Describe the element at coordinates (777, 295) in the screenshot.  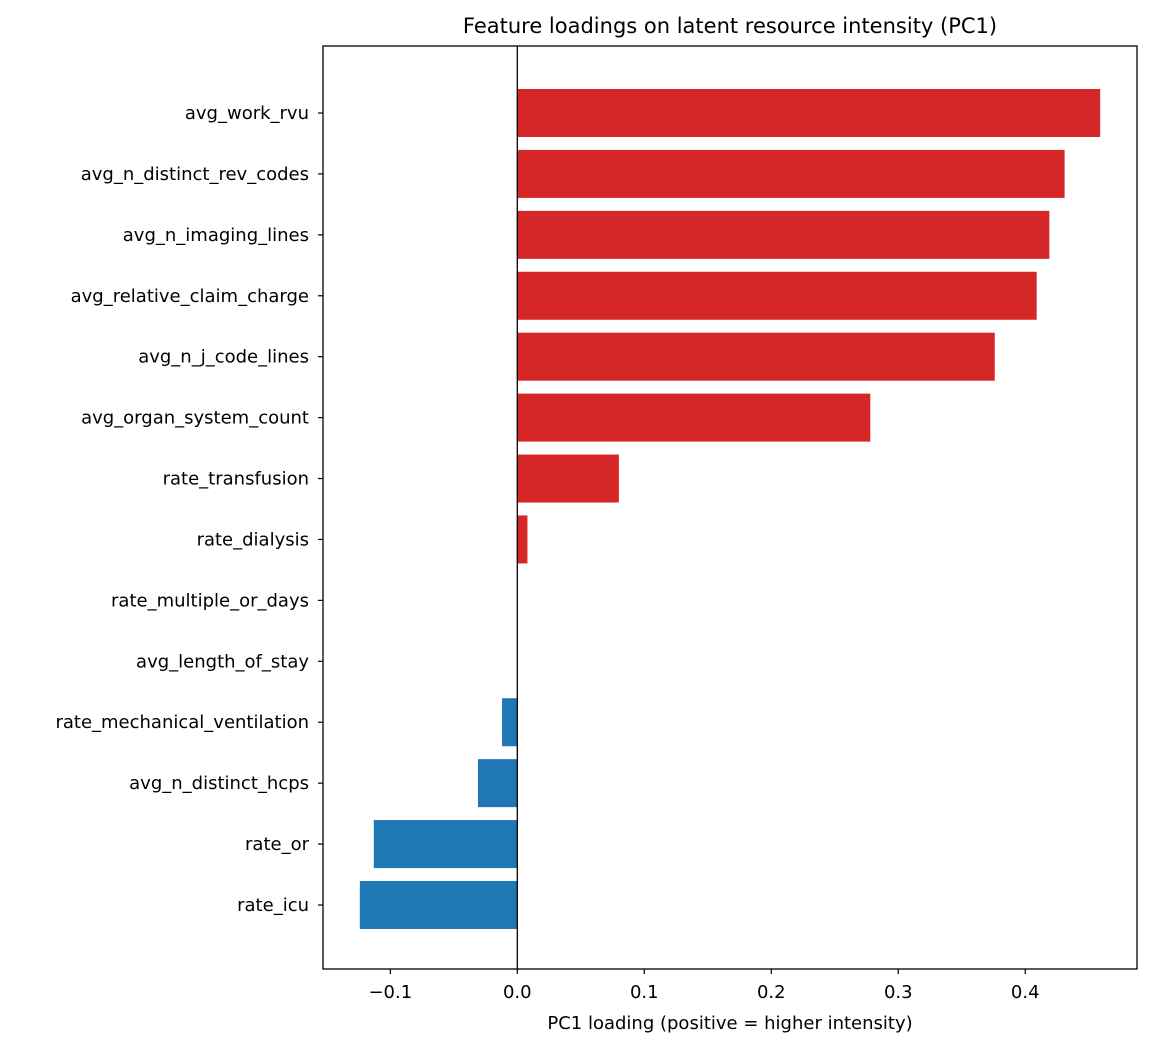
I see `bar-avg_relative_claim_charge` at that location.